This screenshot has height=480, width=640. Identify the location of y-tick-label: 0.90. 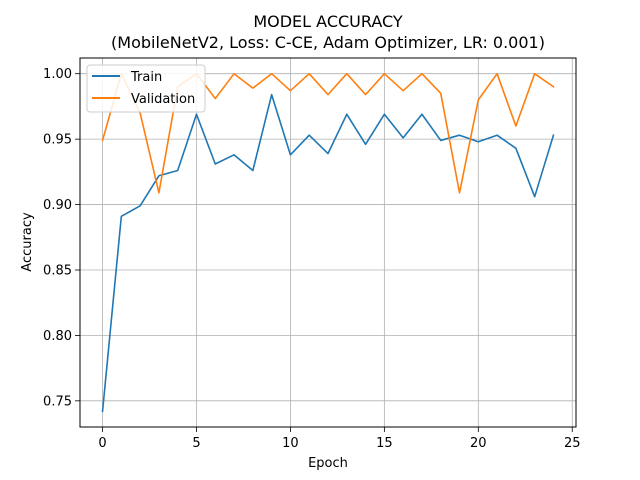
(57, 205).